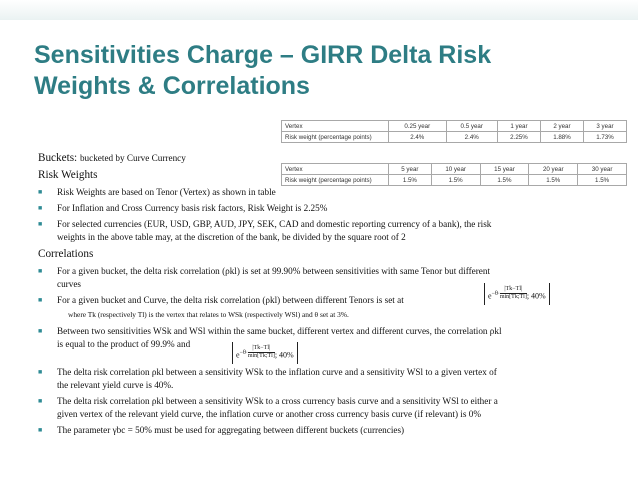 Image resolution: width=638 pixels, height=478 pixels. Describe the element at coordinates (518, 137) in the screenshot. I see `table-cell: 2.25%` at that location.